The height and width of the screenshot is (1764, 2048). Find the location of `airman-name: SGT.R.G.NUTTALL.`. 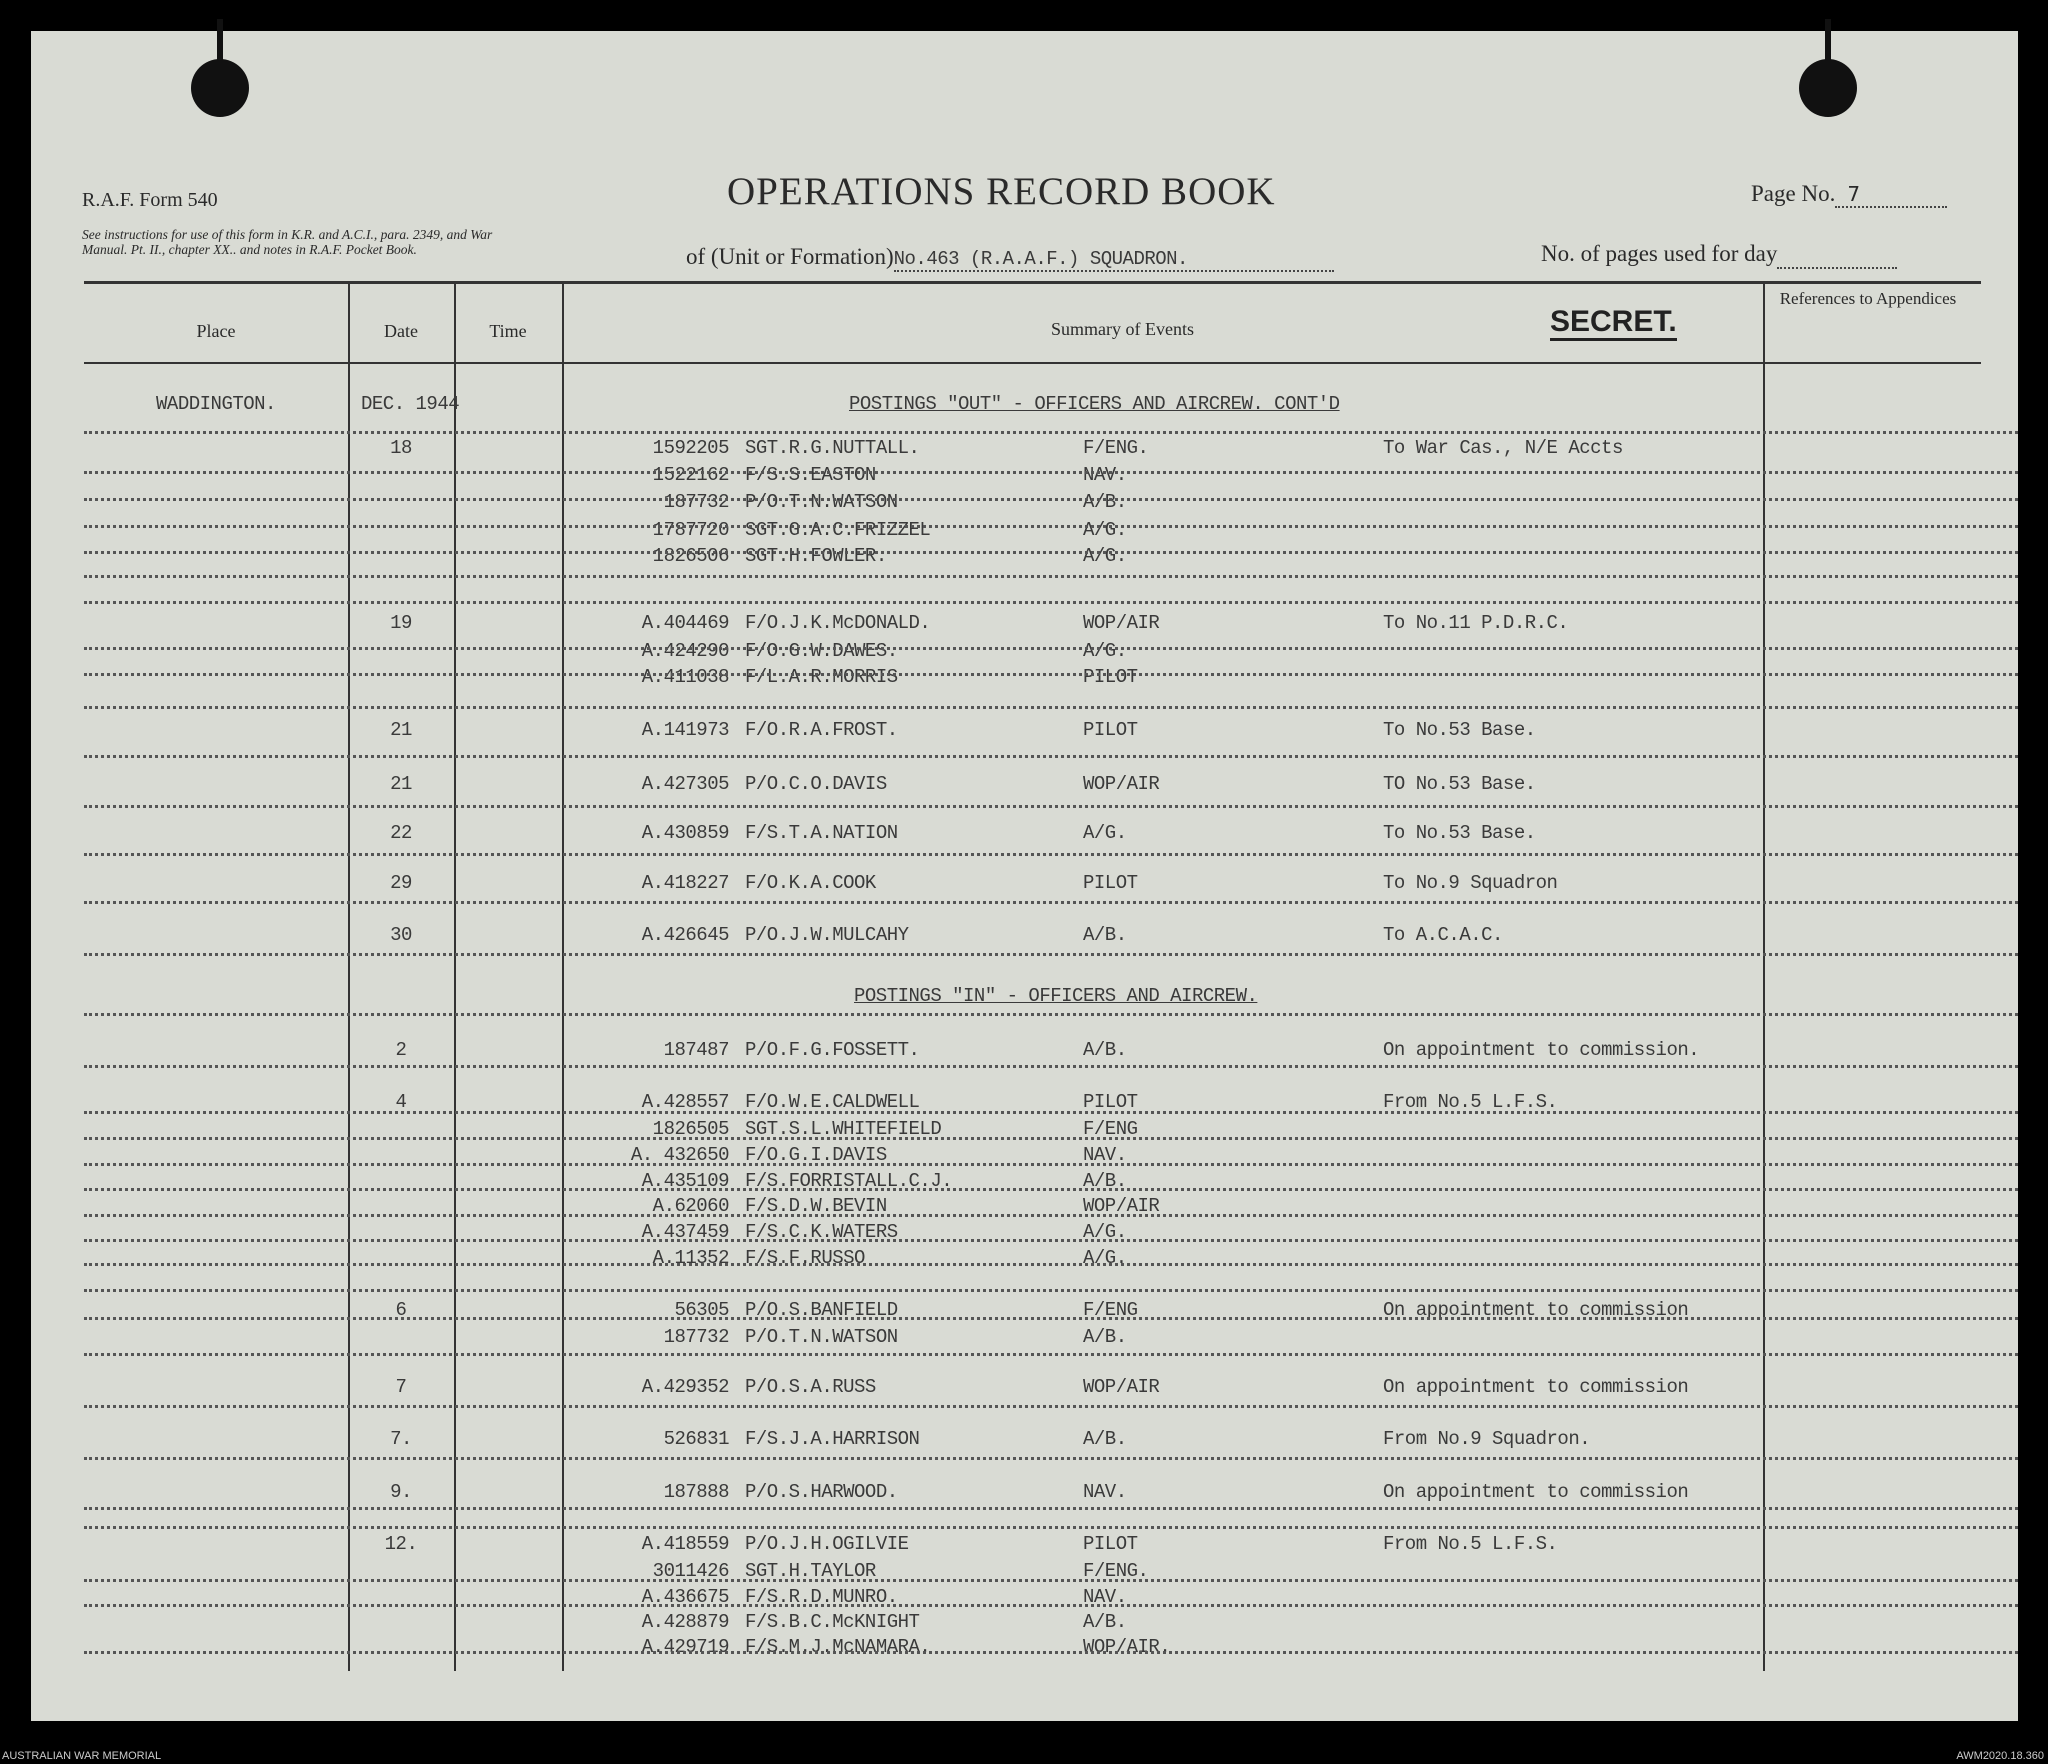

airman-name: SGT.R.G.NUTTALL. is located at coordinates (832, 448).